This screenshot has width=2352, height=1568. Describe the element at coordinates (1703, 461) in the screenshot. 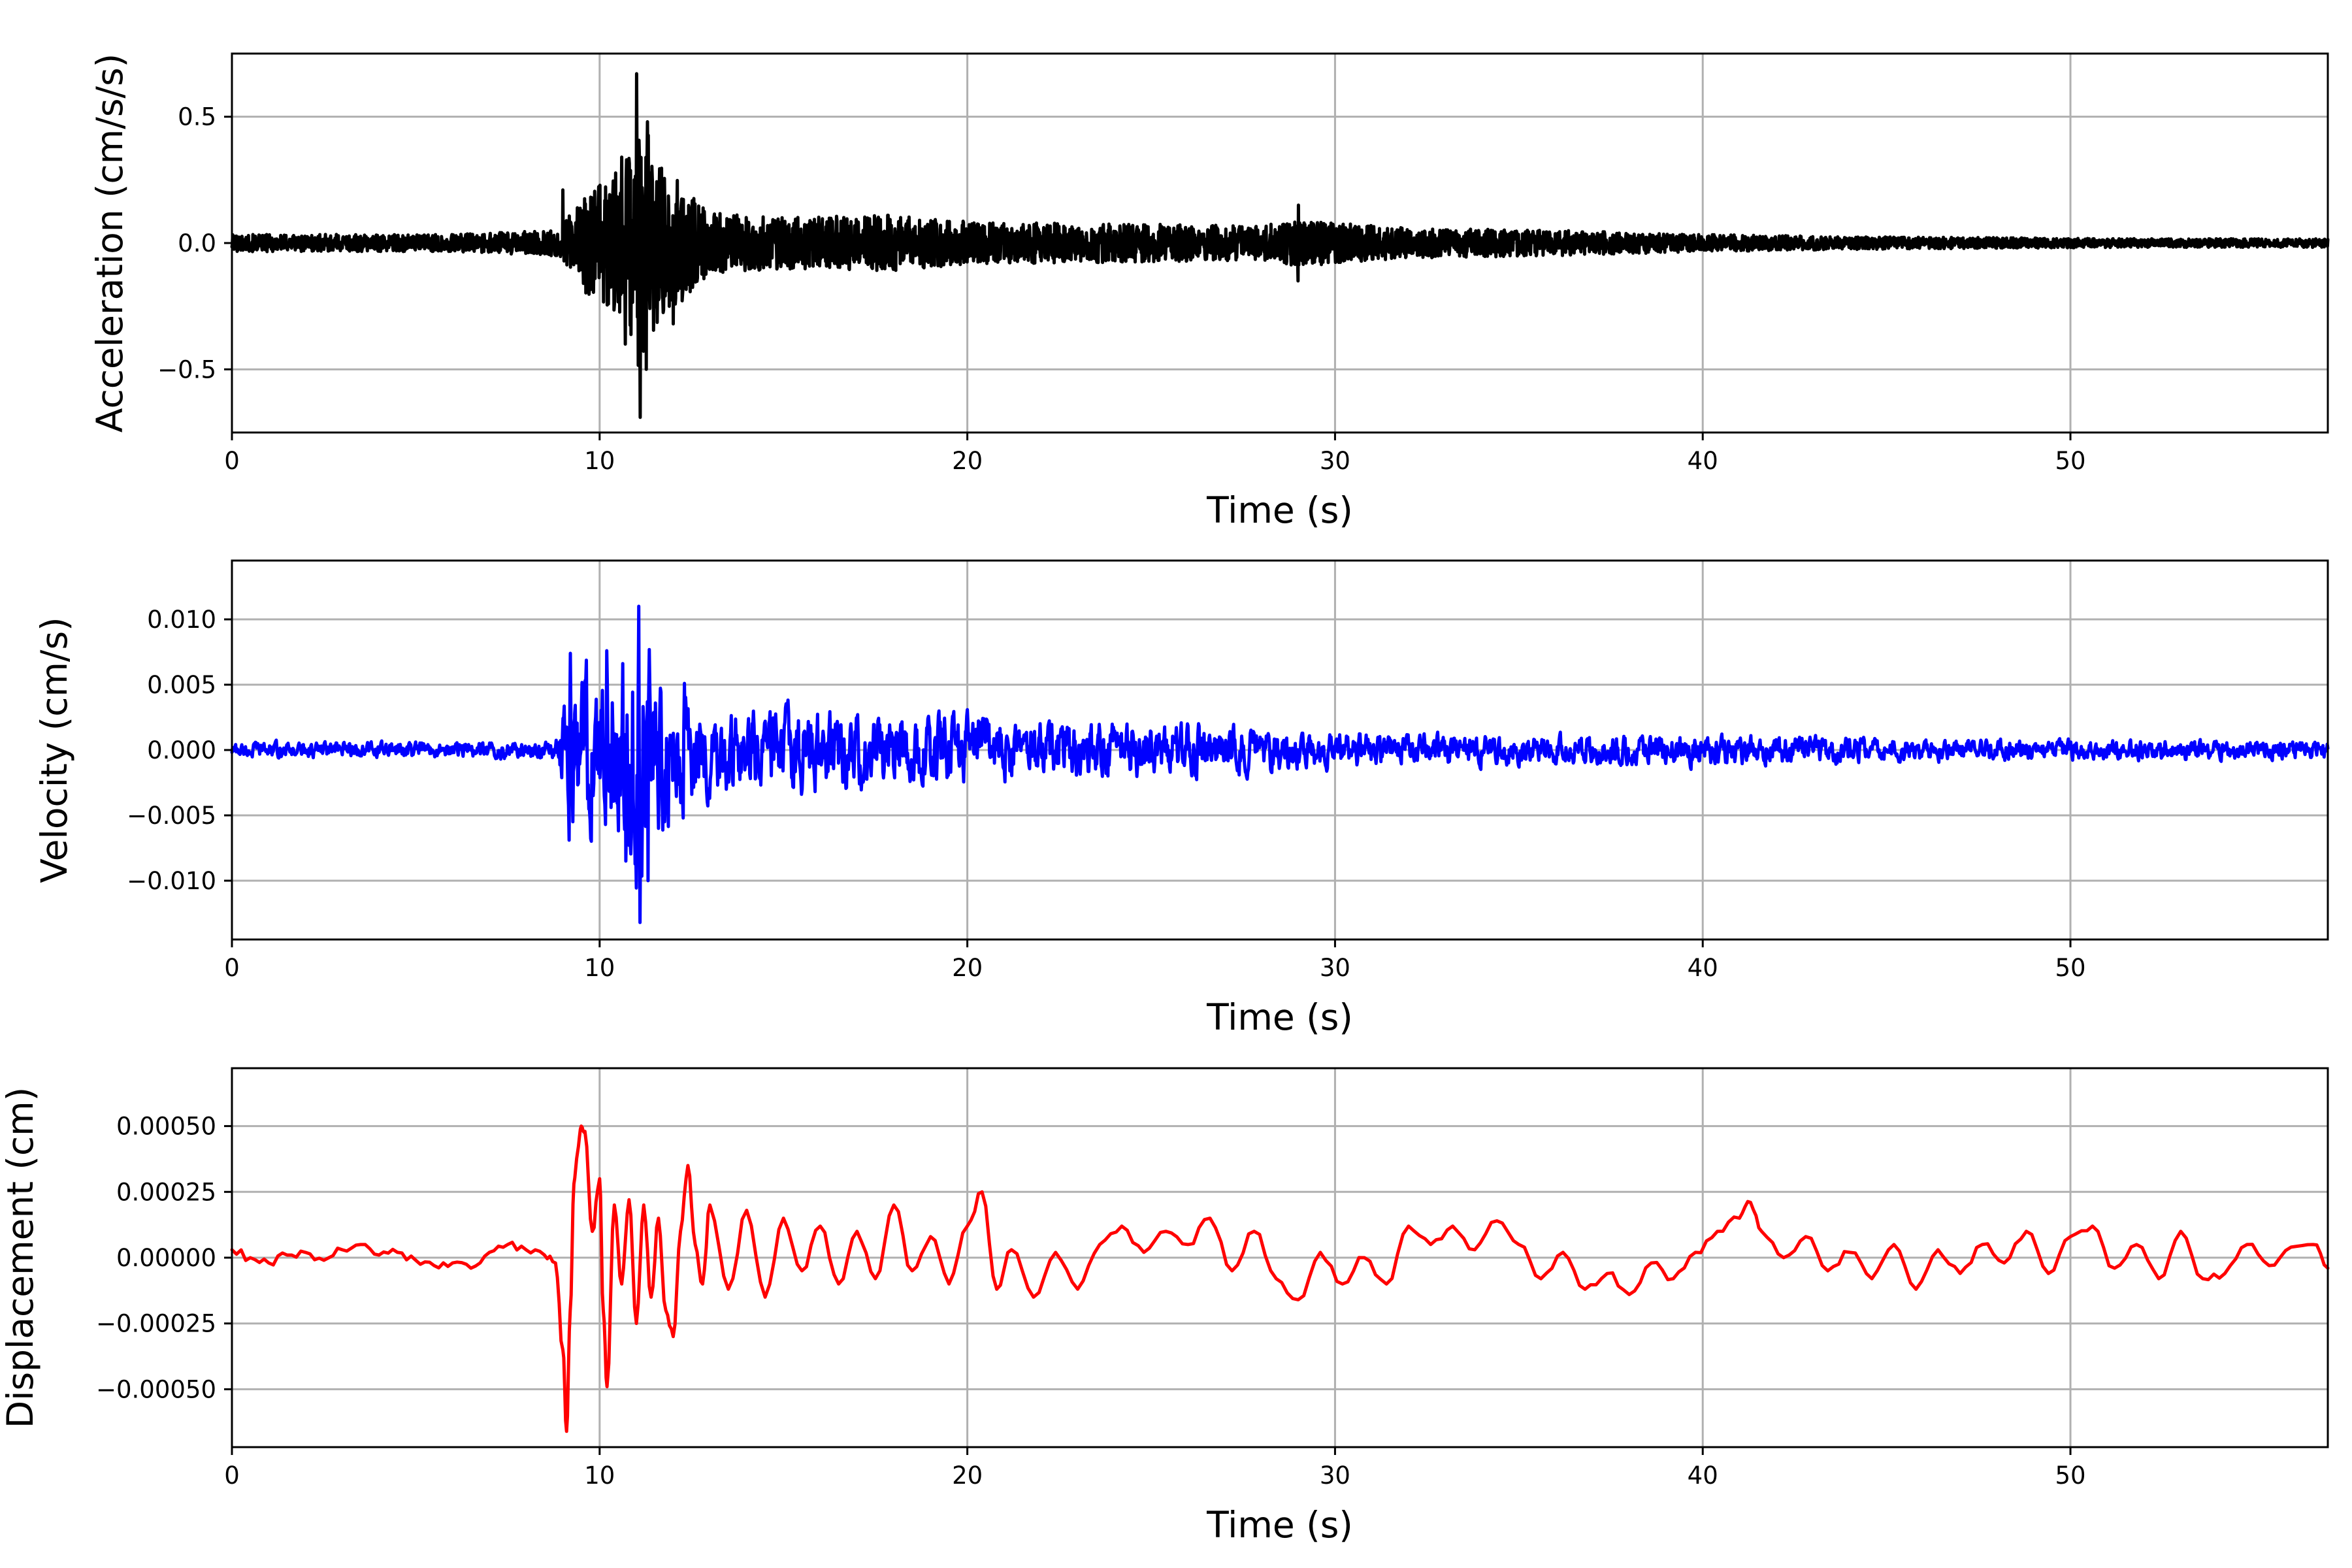

I see `acceleration-x-tick-label-4: 40` at that location.